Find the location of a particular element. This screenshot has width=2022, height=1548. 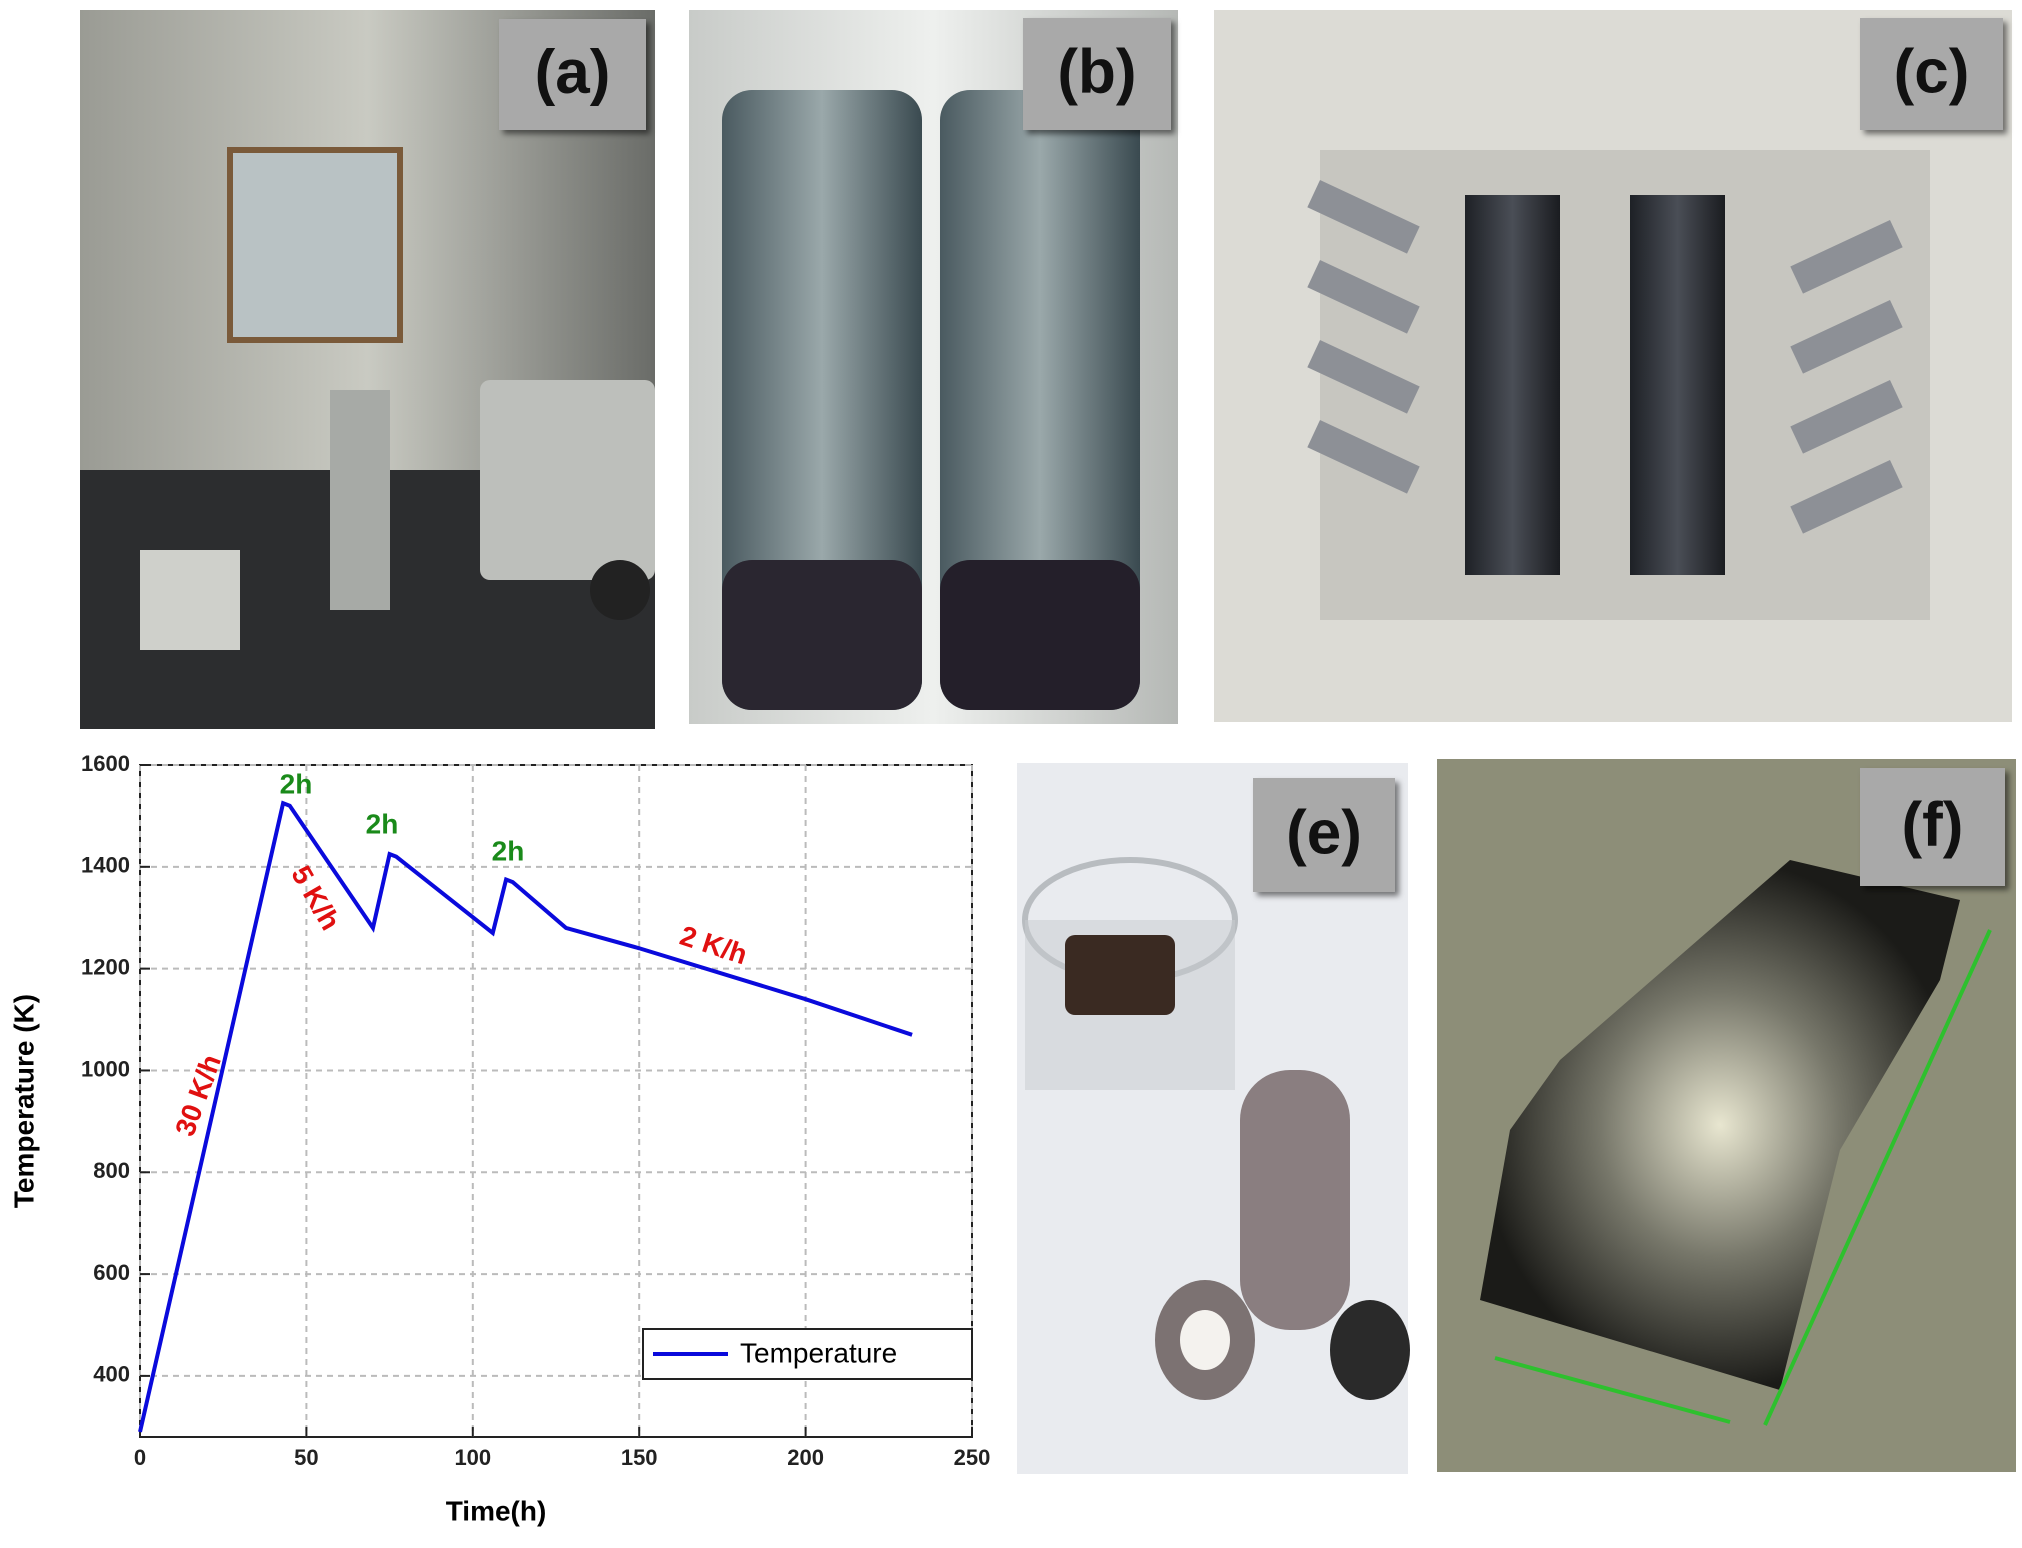

x-tick-label: 200 is located at coordinates (805, 1457).